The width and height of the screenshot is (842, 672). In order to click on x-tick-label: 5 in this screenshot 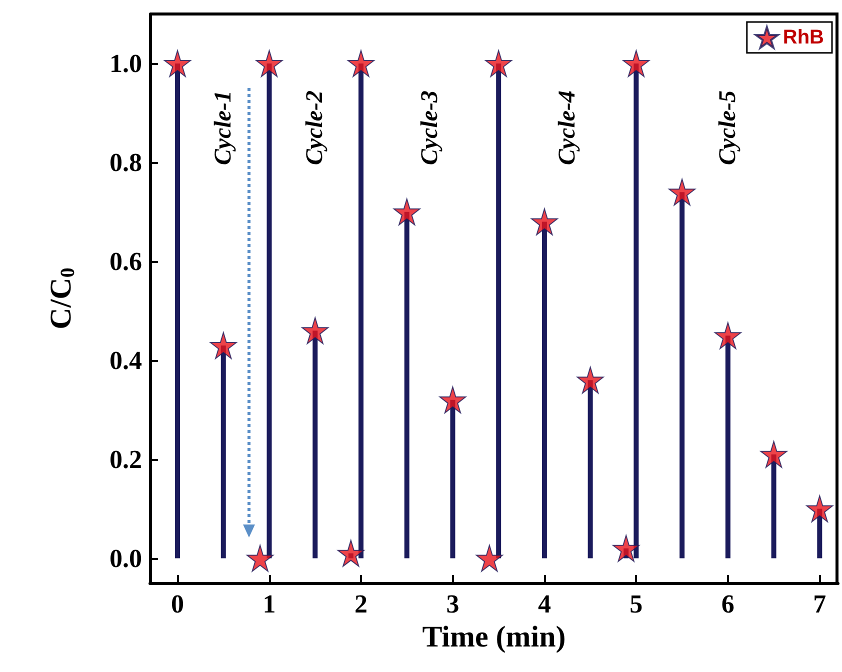, I will do `click(636, 604)`.